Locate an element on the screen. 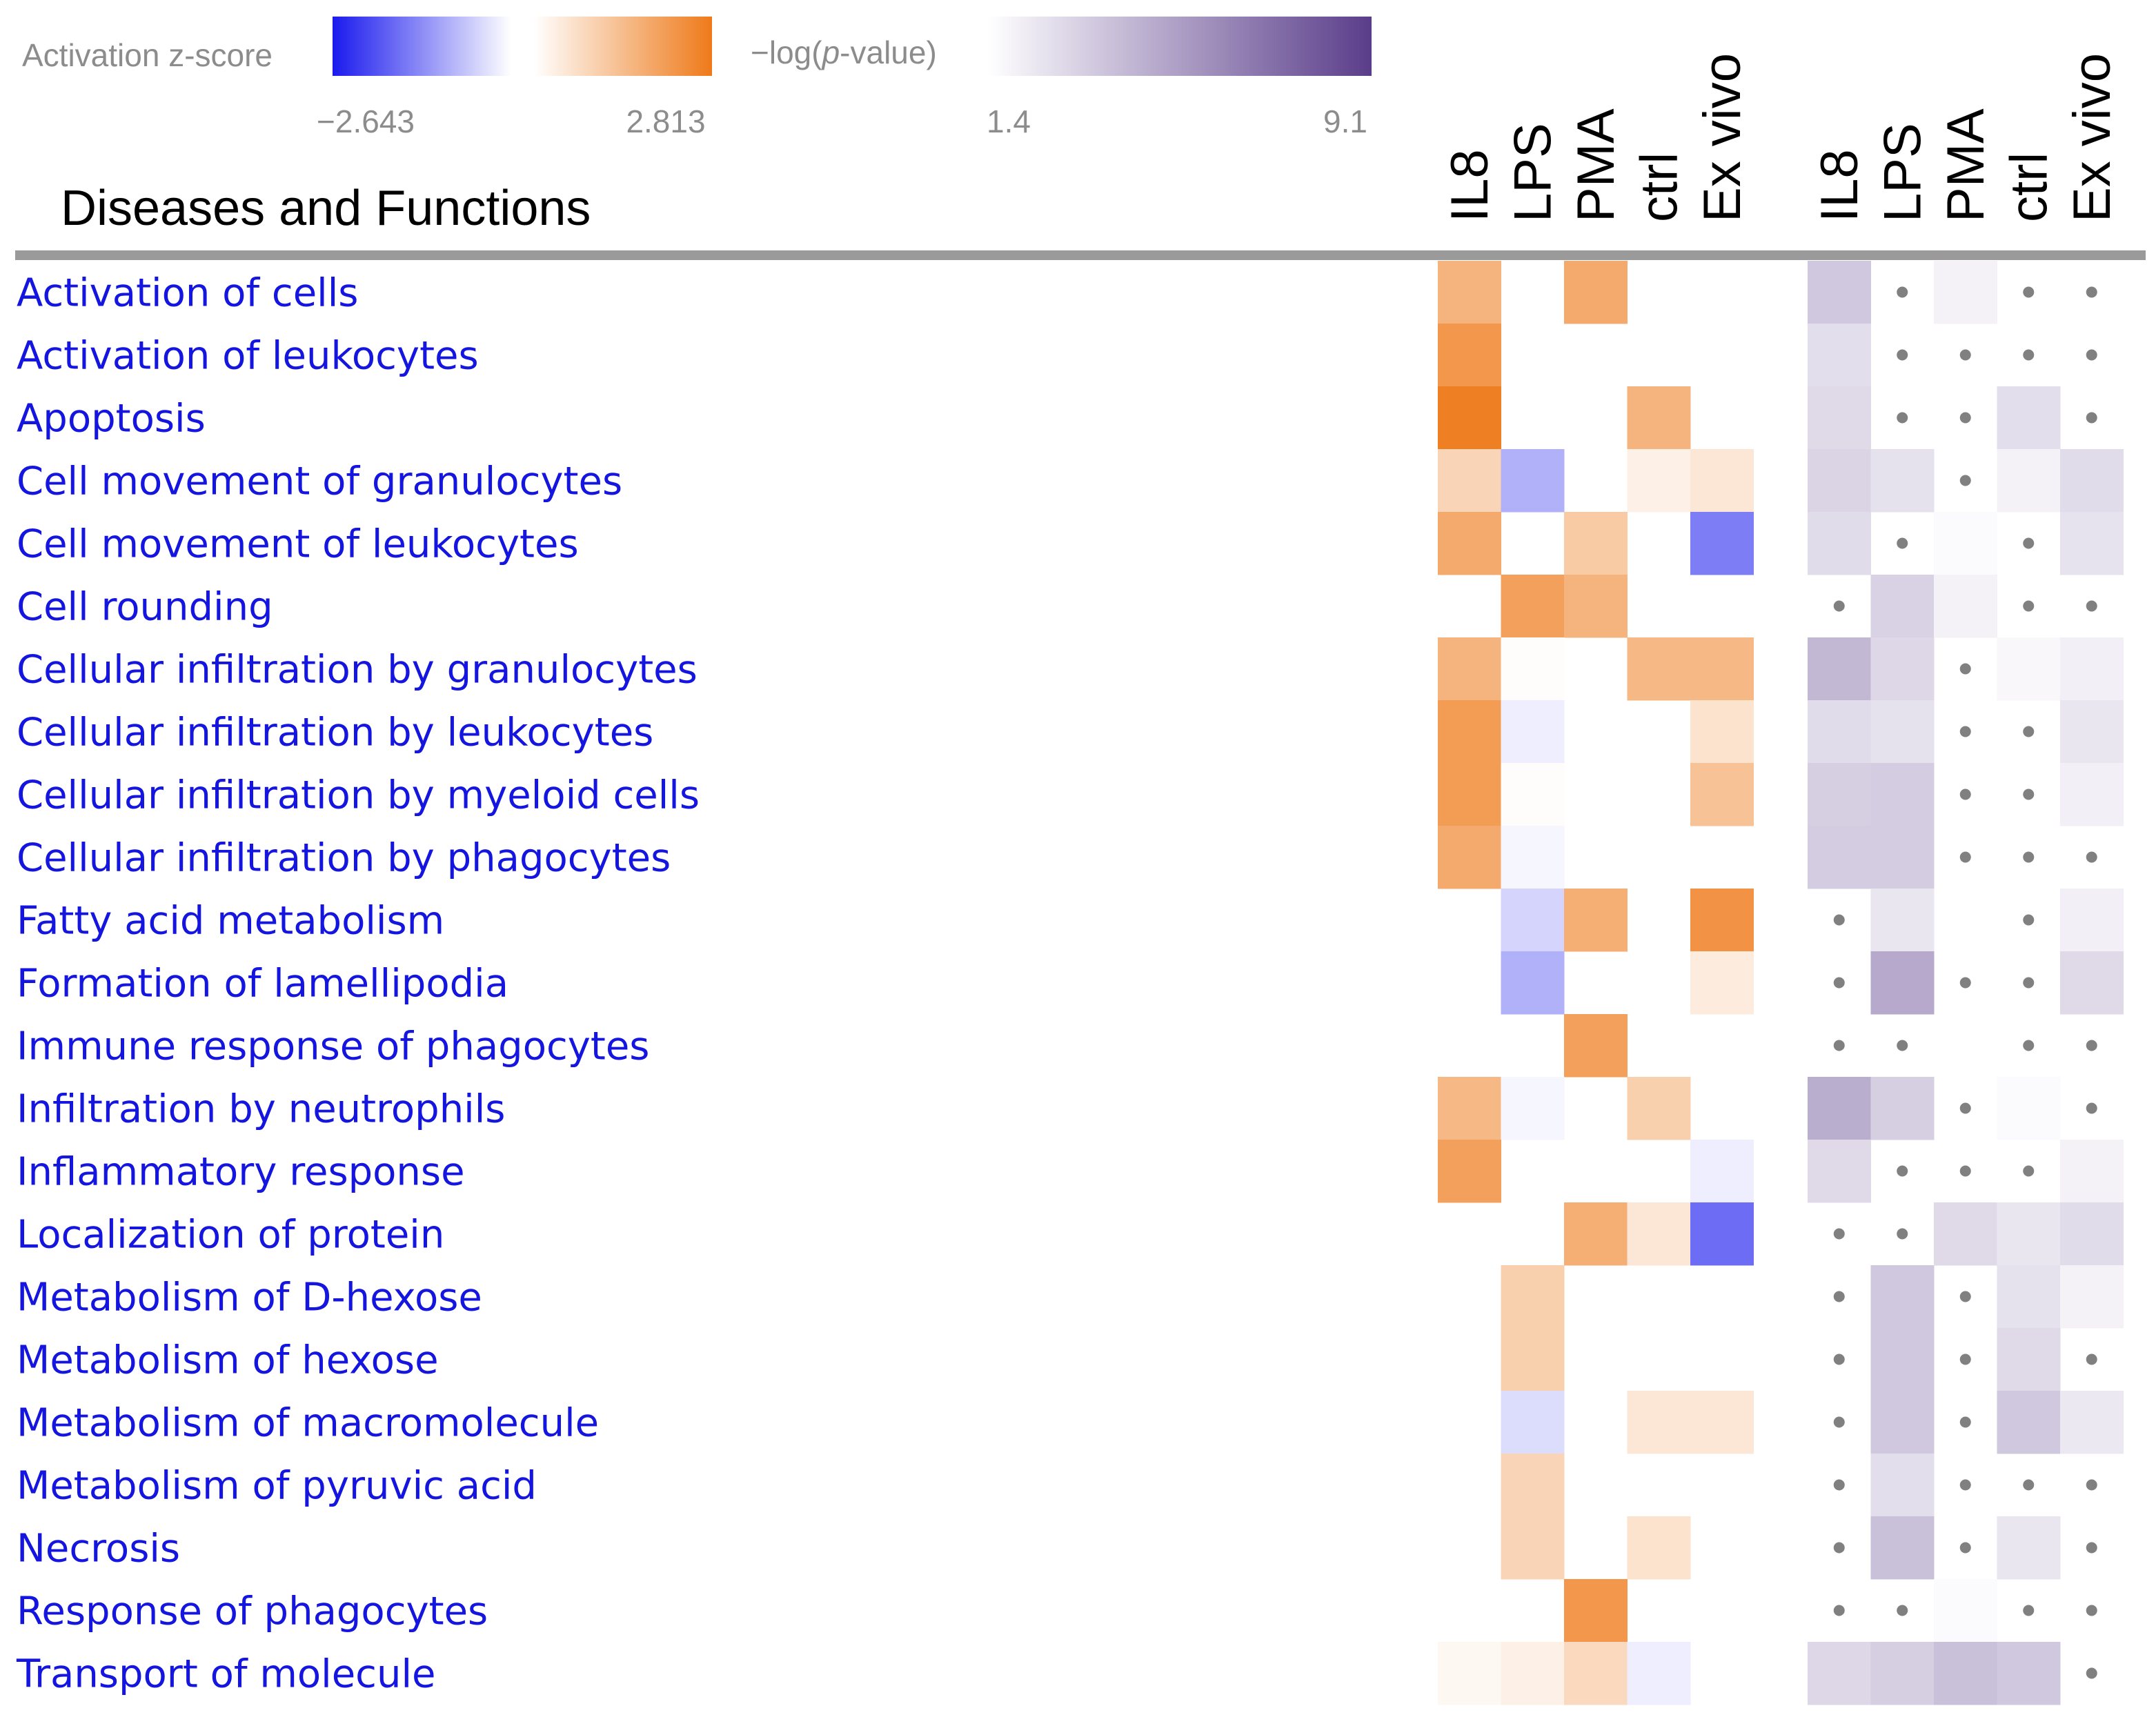 This screenshot has height=1726, width=2156. pvalue-column-label: LPS is located at coordinates (1902, 172).